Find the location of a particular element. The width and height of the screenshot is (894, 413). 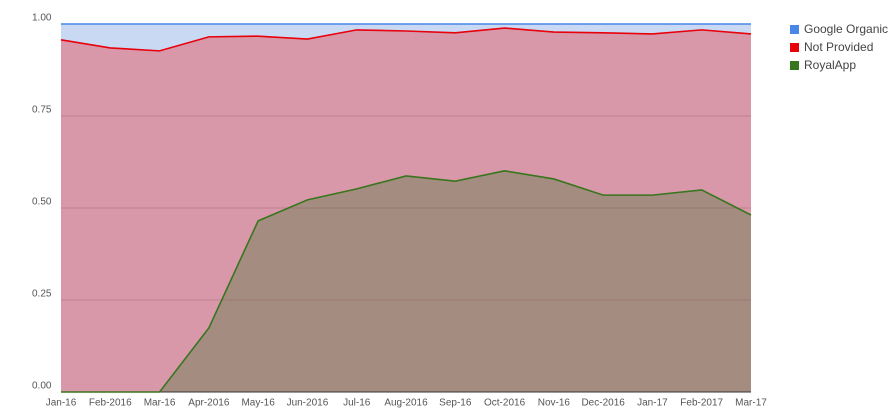

y-tick-label: 0.25 is located at coordinates (42, 294).